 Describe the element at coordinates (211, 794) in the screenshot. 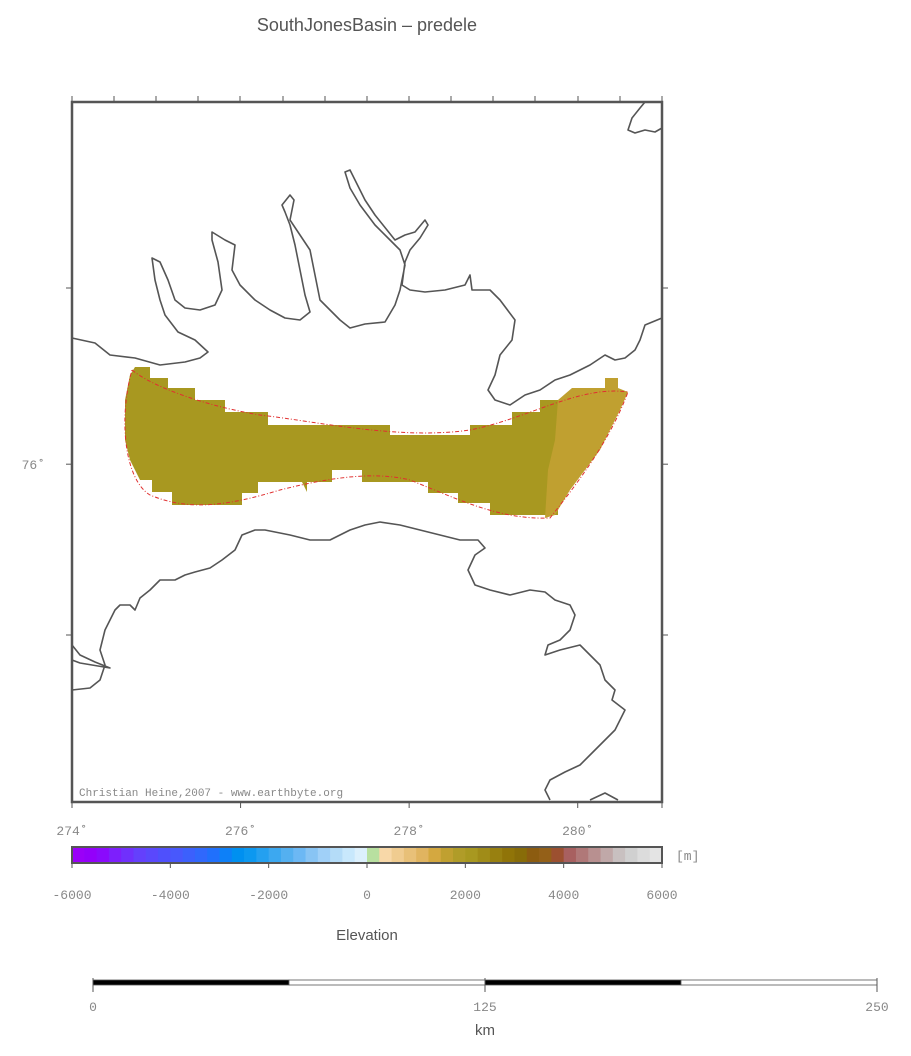

I see `credit: Christian Heine,2007 - www.earthbyte.org` at that location.